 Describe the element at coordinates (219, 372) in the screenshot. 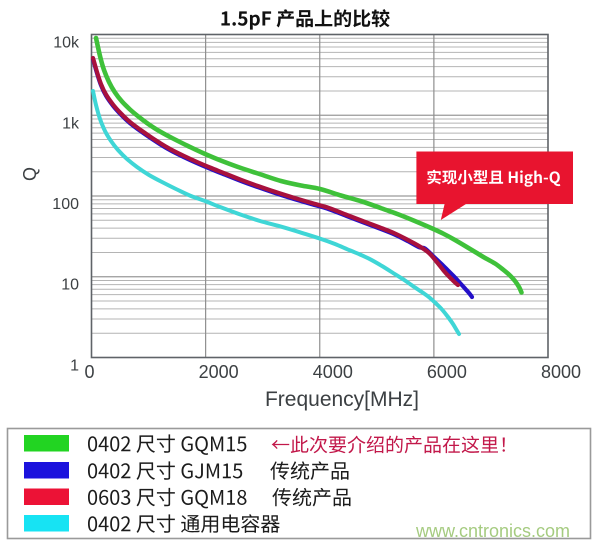

I see `svg-text: 2000` at that location.